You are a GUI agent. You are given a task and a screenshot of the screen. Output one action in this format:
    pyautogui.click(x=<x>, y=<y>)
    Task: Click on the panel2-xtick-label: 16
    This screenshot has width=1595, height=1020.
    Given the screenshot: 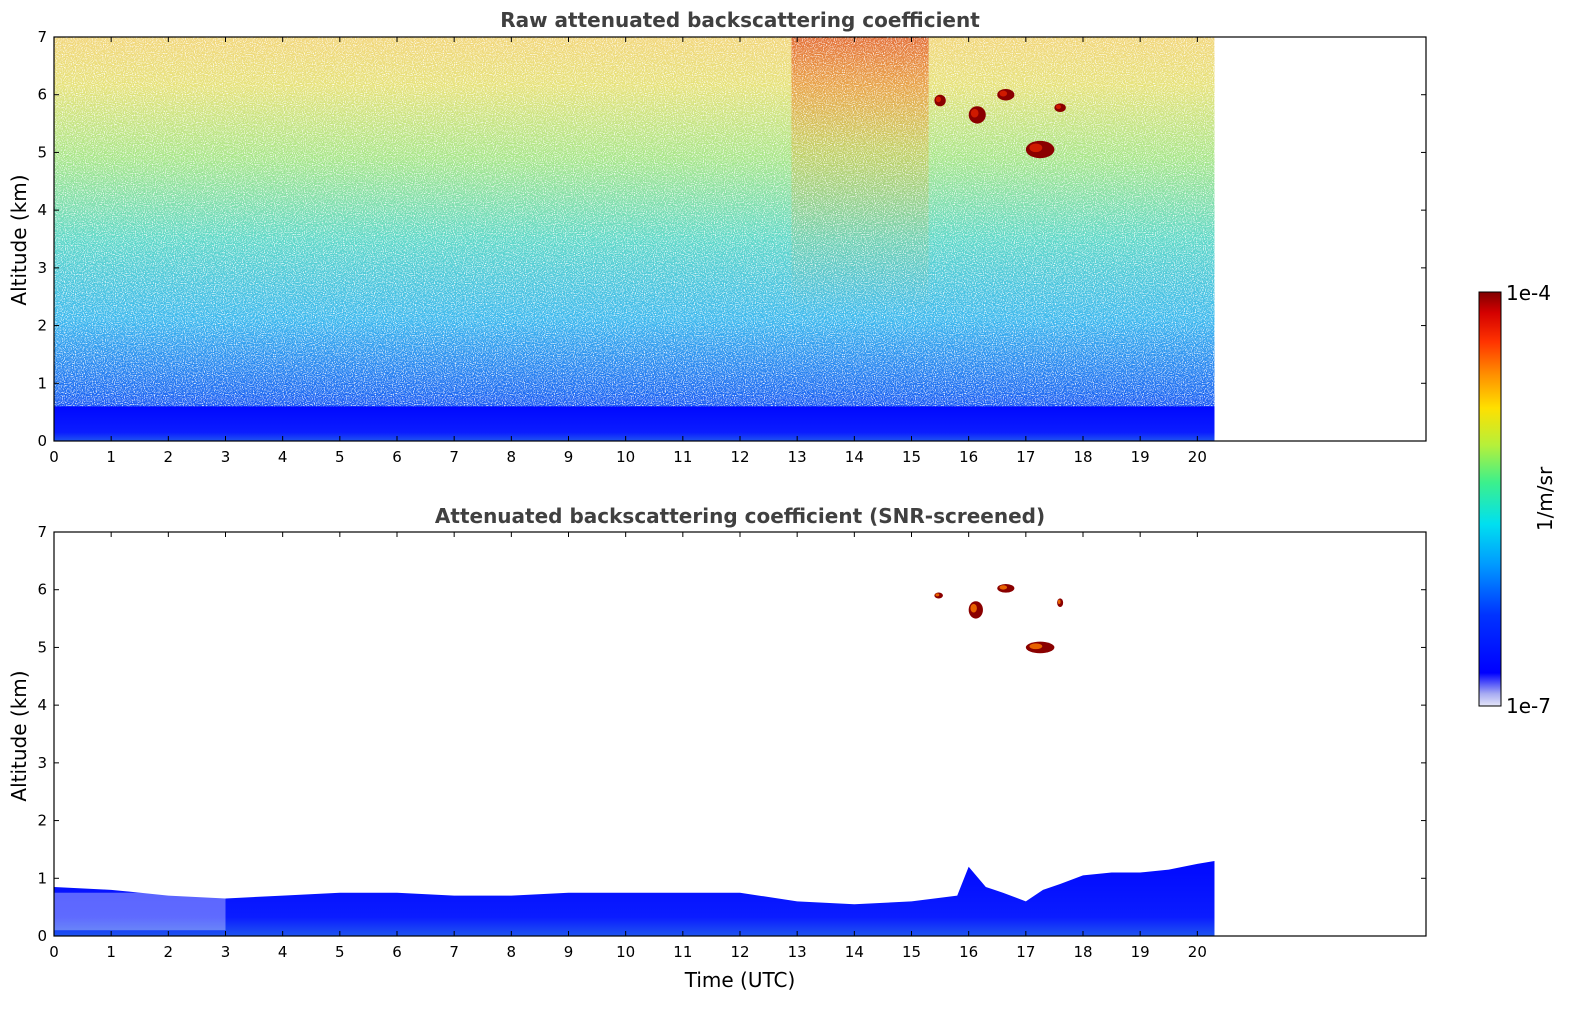 What is the action you would take?
    pyautogui.click(x=968, y=952)
    